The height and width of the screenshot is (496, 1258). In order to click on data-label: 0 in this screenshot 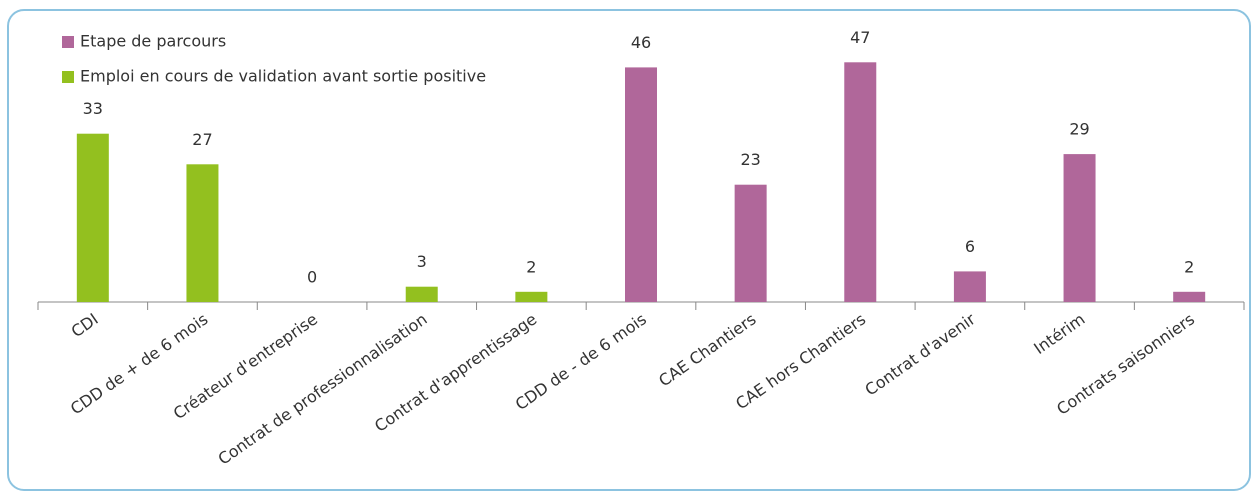, I will do `click(312, 277)`.